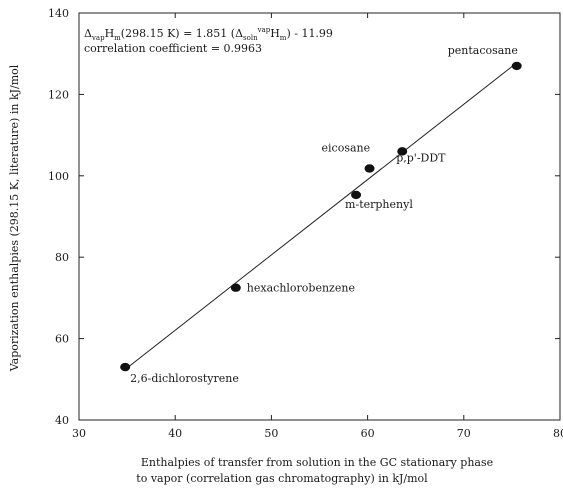 The height and width of the screenshot is (491, 563). What do you see at coordinates (79, 433) in the screenshot?
I see `x-tick-label: 30` at bounding box center [79, 433].